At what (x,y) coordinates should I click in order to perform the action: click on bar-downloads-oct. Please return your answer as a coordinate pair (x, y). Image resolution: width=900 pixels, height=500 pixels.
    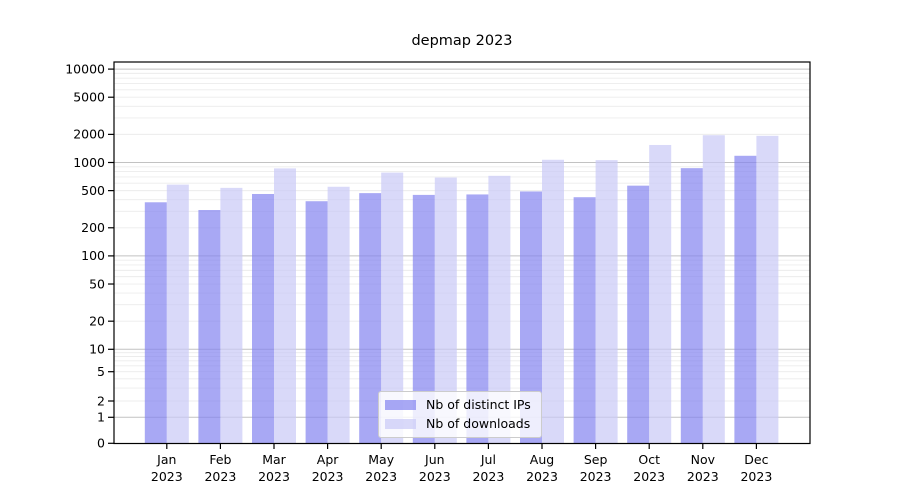
    Looking at the image, I should click on (660, 293).